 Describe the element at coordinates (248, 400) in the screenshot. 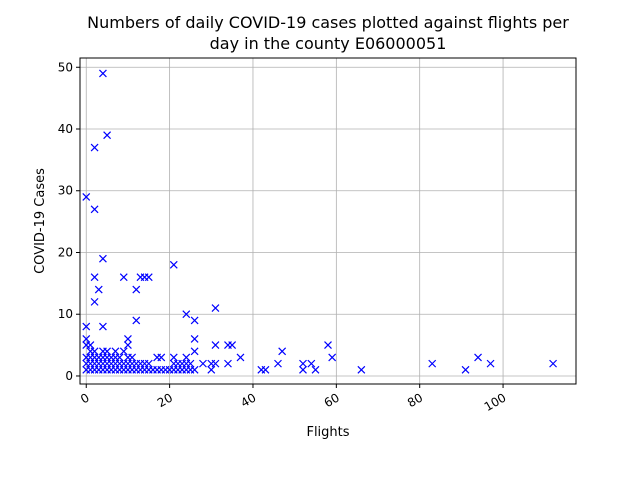

I see `x-tick-label: 40` at that location.